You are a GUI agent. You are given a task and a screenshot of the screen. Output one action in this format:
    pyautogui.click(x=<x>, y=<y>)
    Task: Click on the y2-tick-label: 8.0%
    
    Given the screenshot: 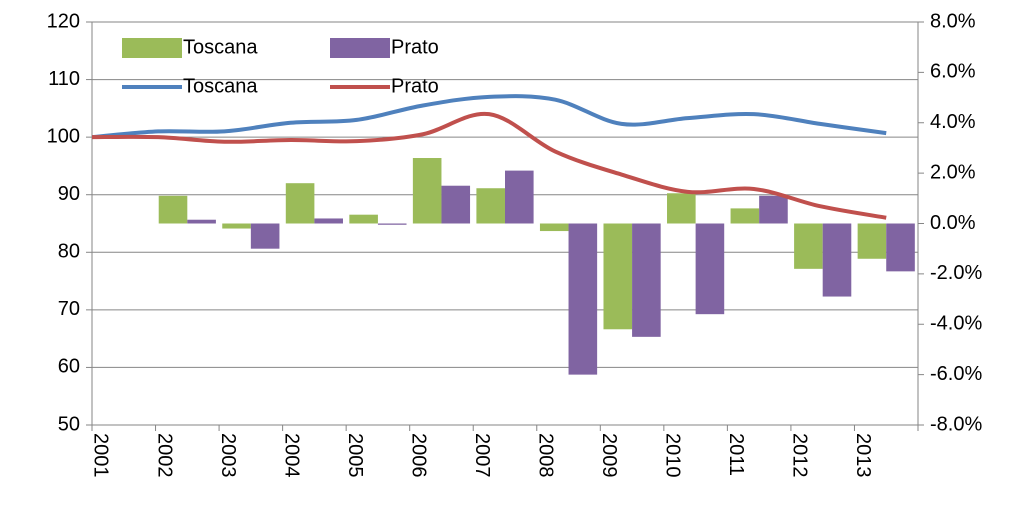 What is the action you would take?
    pyautogui.click(x=953, y=21)
    